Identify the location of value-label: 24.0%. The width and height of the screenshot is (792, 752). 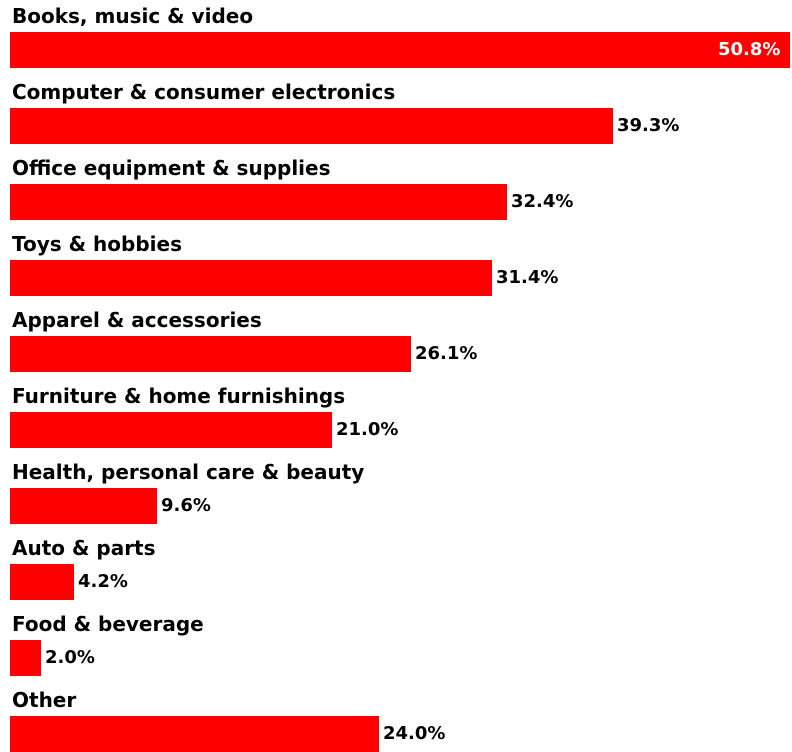
(414, 733).